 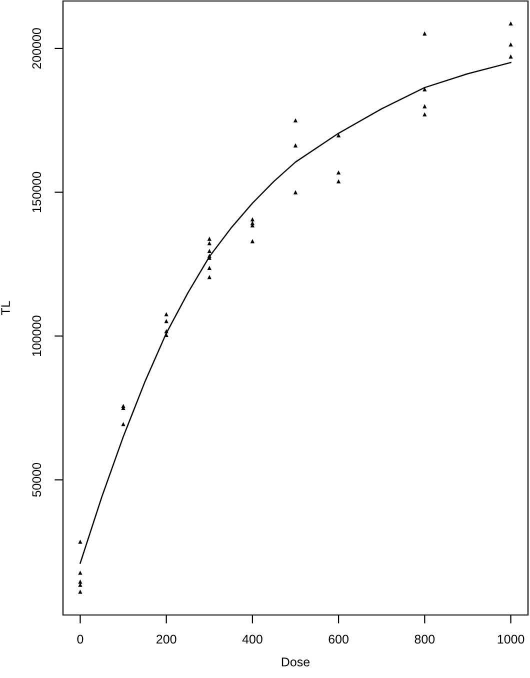 What do you see at coordinates (296, 662) in the screenshot?
I see `x-axis-title: Dose` at bounding box center [296, 662].